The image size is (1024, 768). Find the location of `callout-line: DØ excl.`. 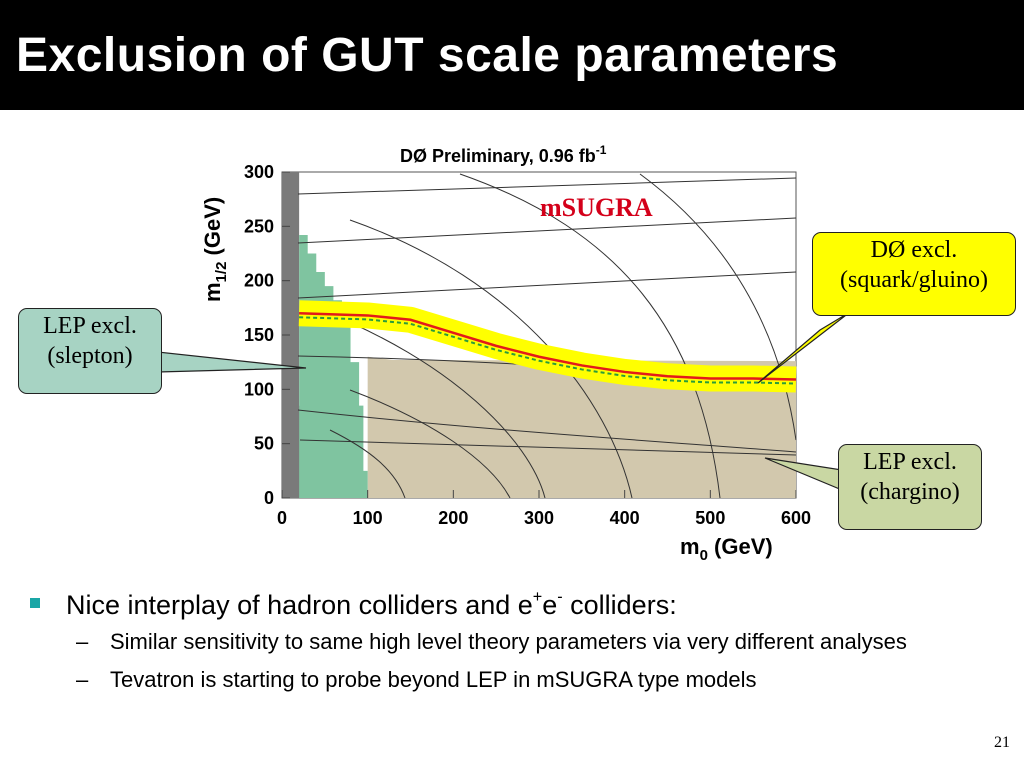

callout-line: DØ excl. is located at coordinates (914, 250).